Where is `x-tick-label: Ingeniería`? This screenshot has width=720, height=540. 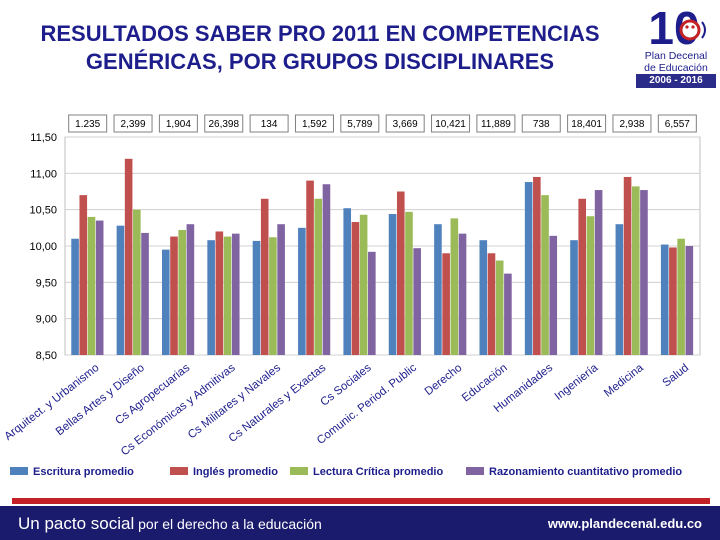 x-tick-label: Ingeniería is located at coordinates (577, 382).